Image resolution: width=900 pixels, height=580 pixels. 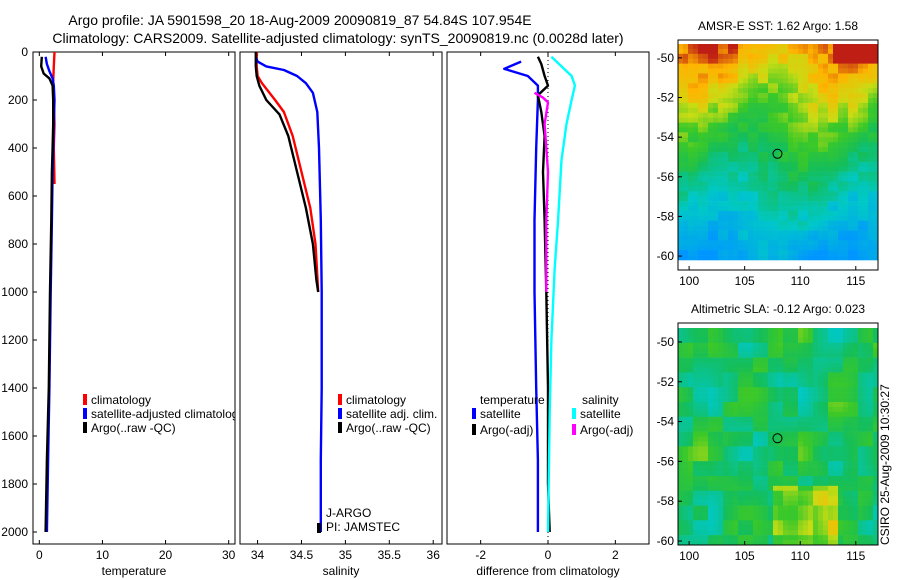 I want to click on sla-map-ytick-label: -60, so click(x=666, y=541).